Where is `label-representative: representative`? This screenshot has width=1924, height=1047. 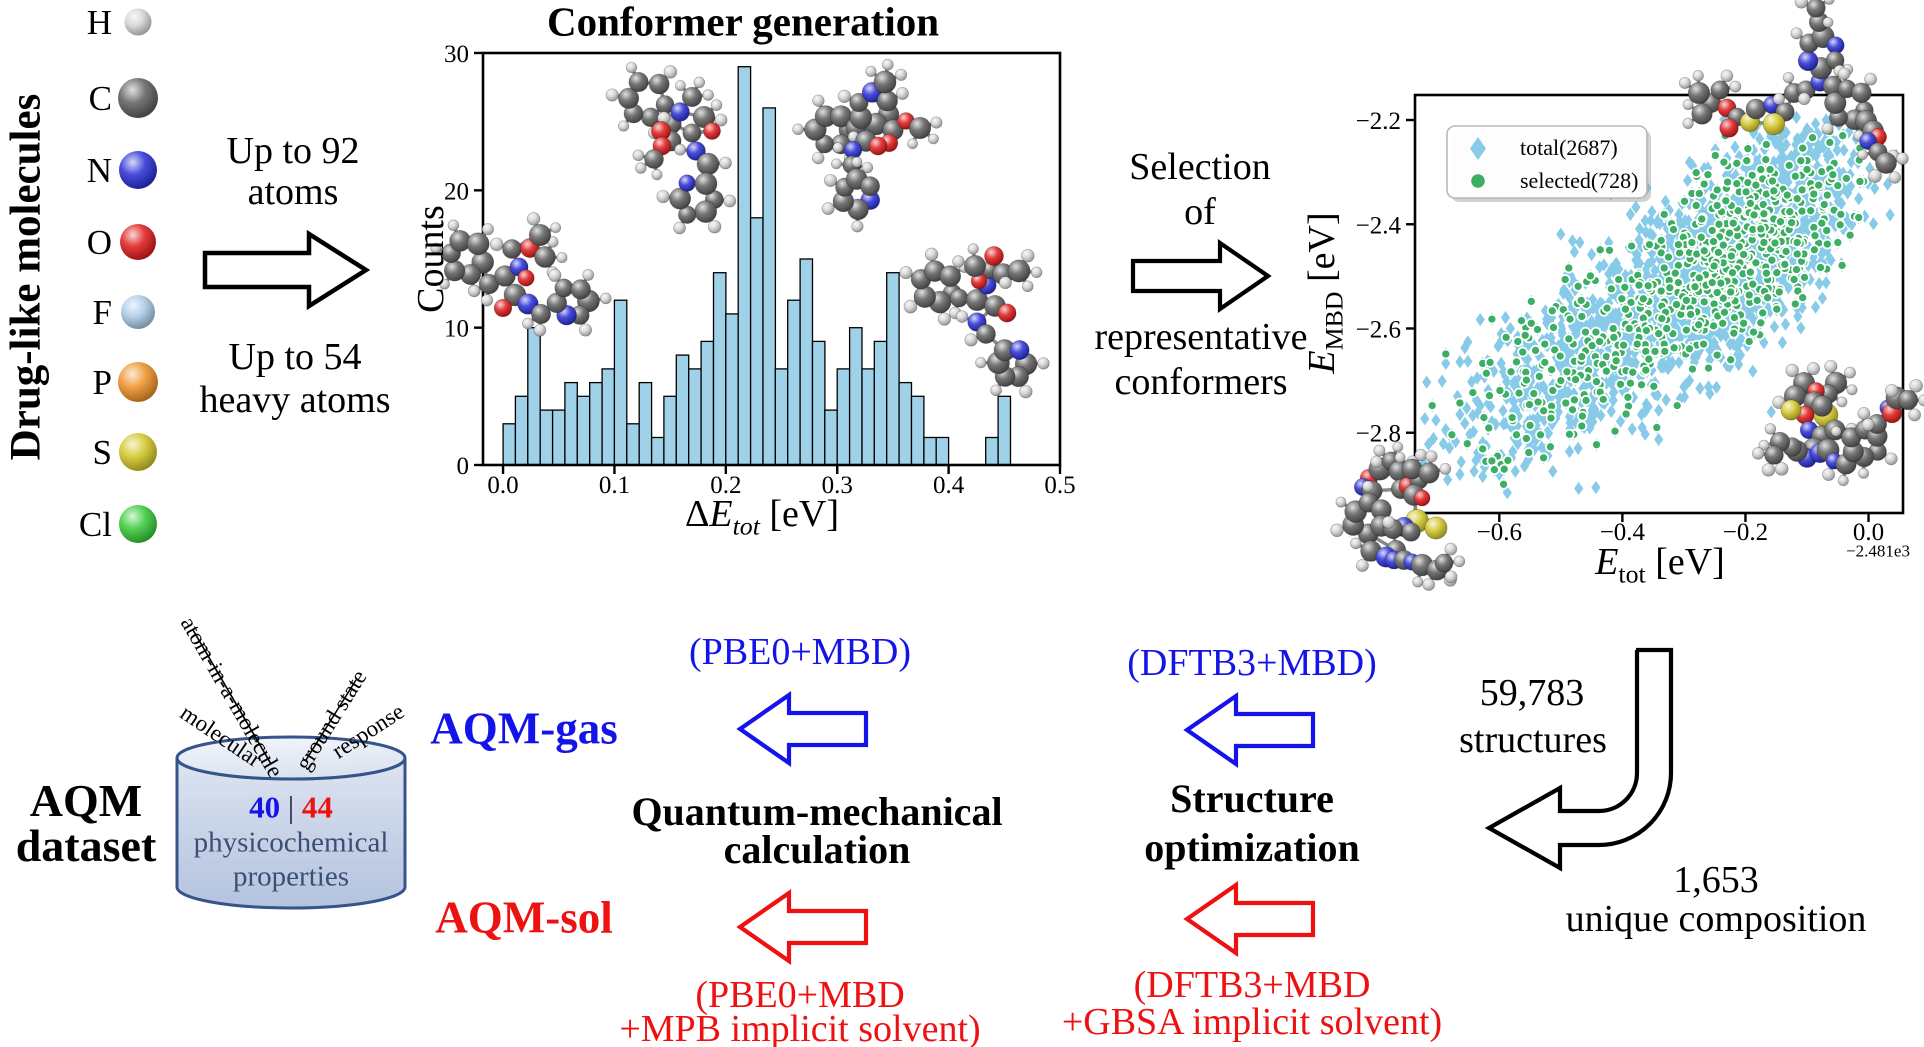 label-representative: representative is located at coordinates (1201, 337).